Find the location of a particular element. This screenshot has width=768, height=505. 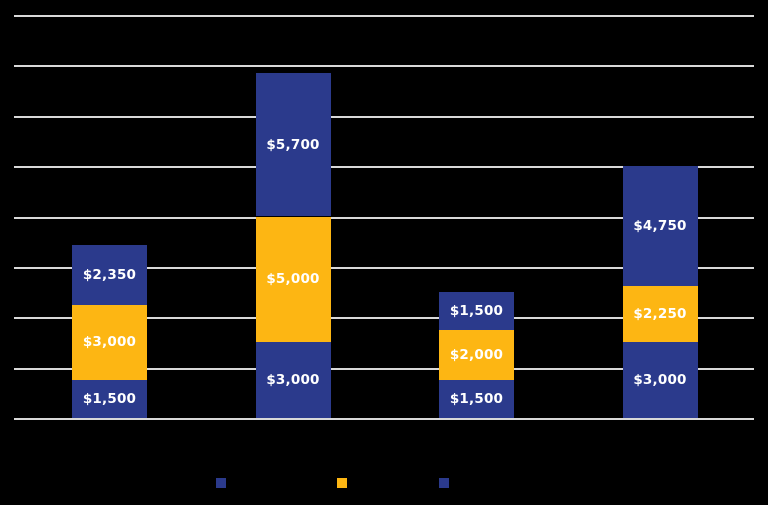

bar-segment: $5,700 is located at coordinates (293, 144).